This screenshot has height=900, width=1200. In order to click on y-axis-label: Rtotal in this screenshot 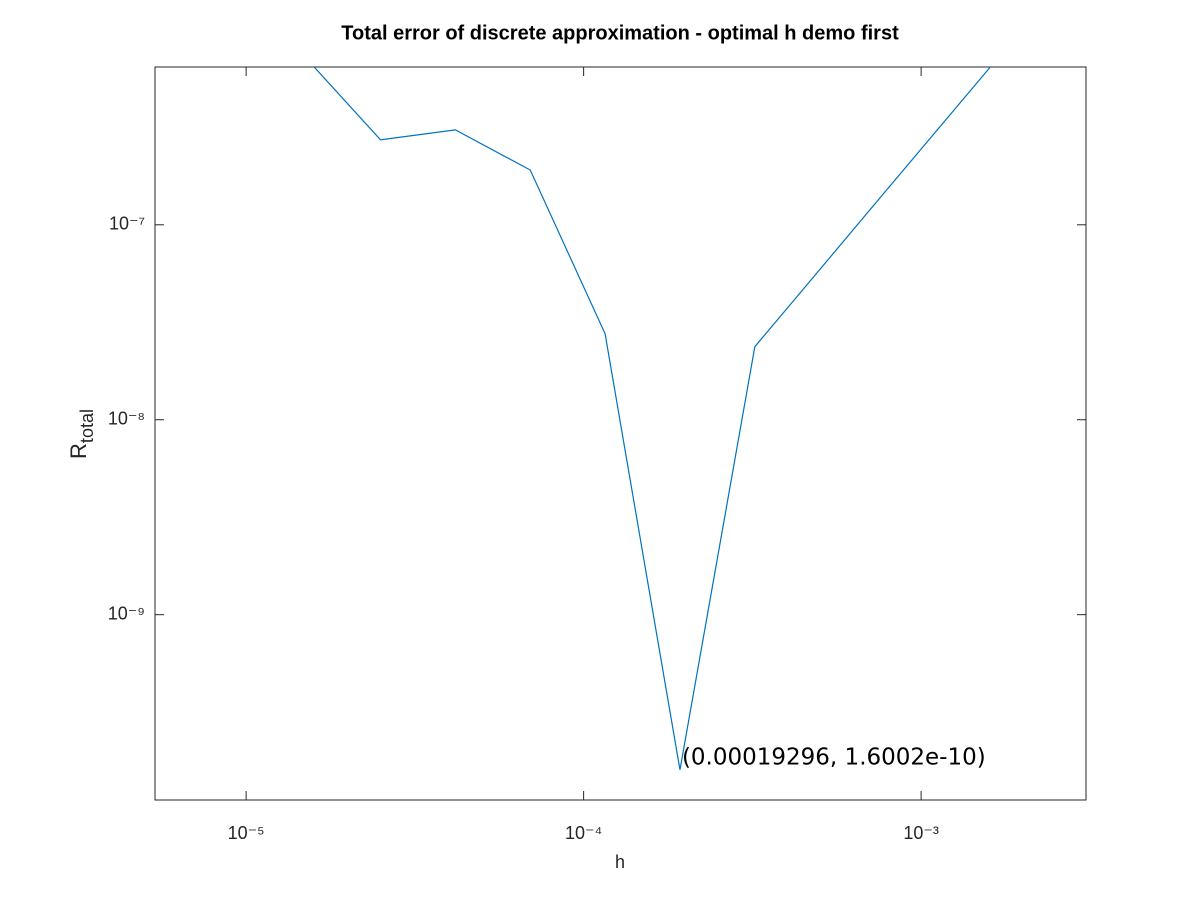, I will do `click(81, 434)`.